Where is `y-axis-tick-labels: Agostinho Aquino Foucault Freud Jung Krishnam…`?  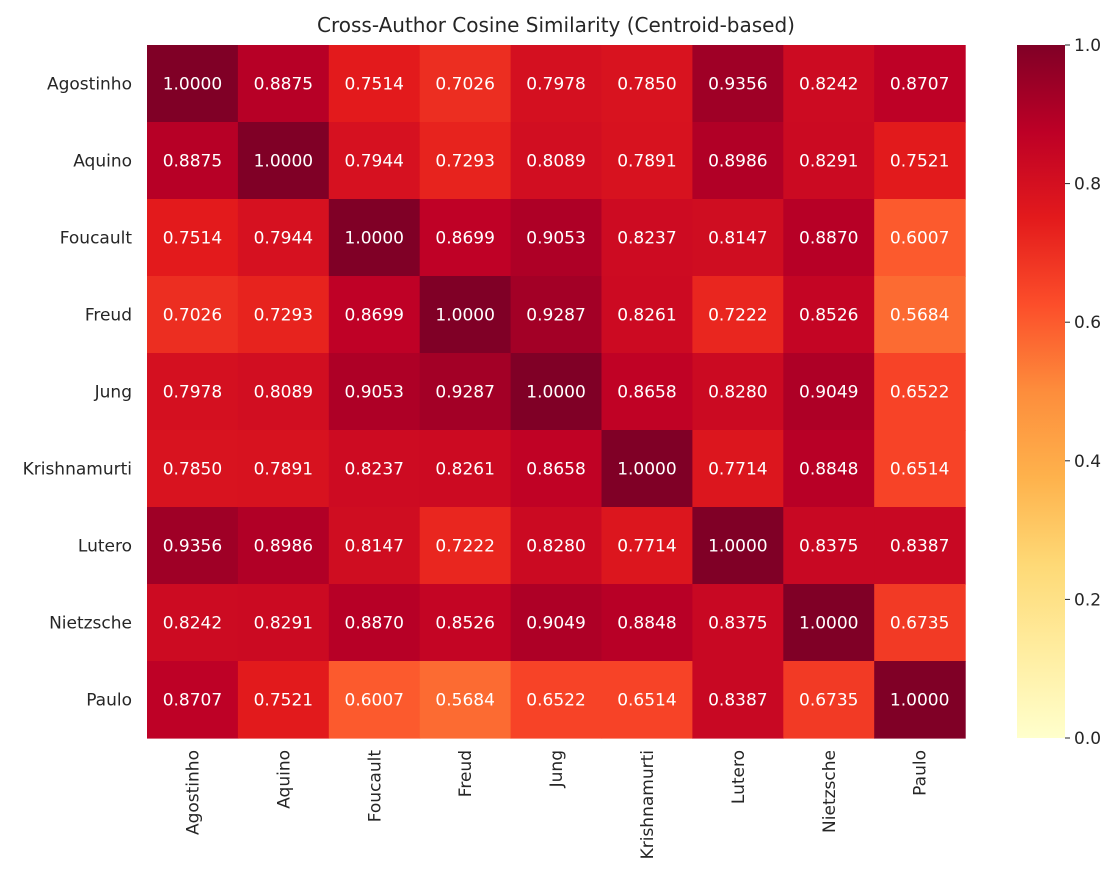
y-axis-tick-labels: Agostinho Aquino Foucault Freud Jung Krishnam… is located at coordinates (78, 393).